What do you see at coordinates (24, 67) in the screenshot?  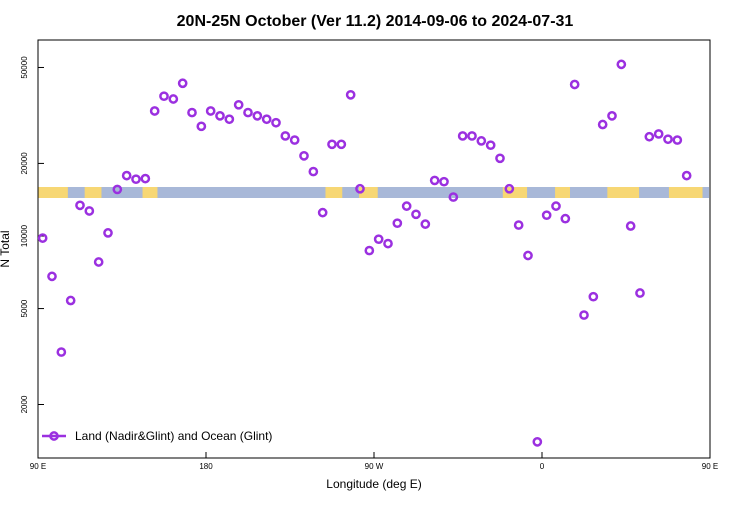 I see `y-tick-label: 50000` at bounding box center [24, 67].